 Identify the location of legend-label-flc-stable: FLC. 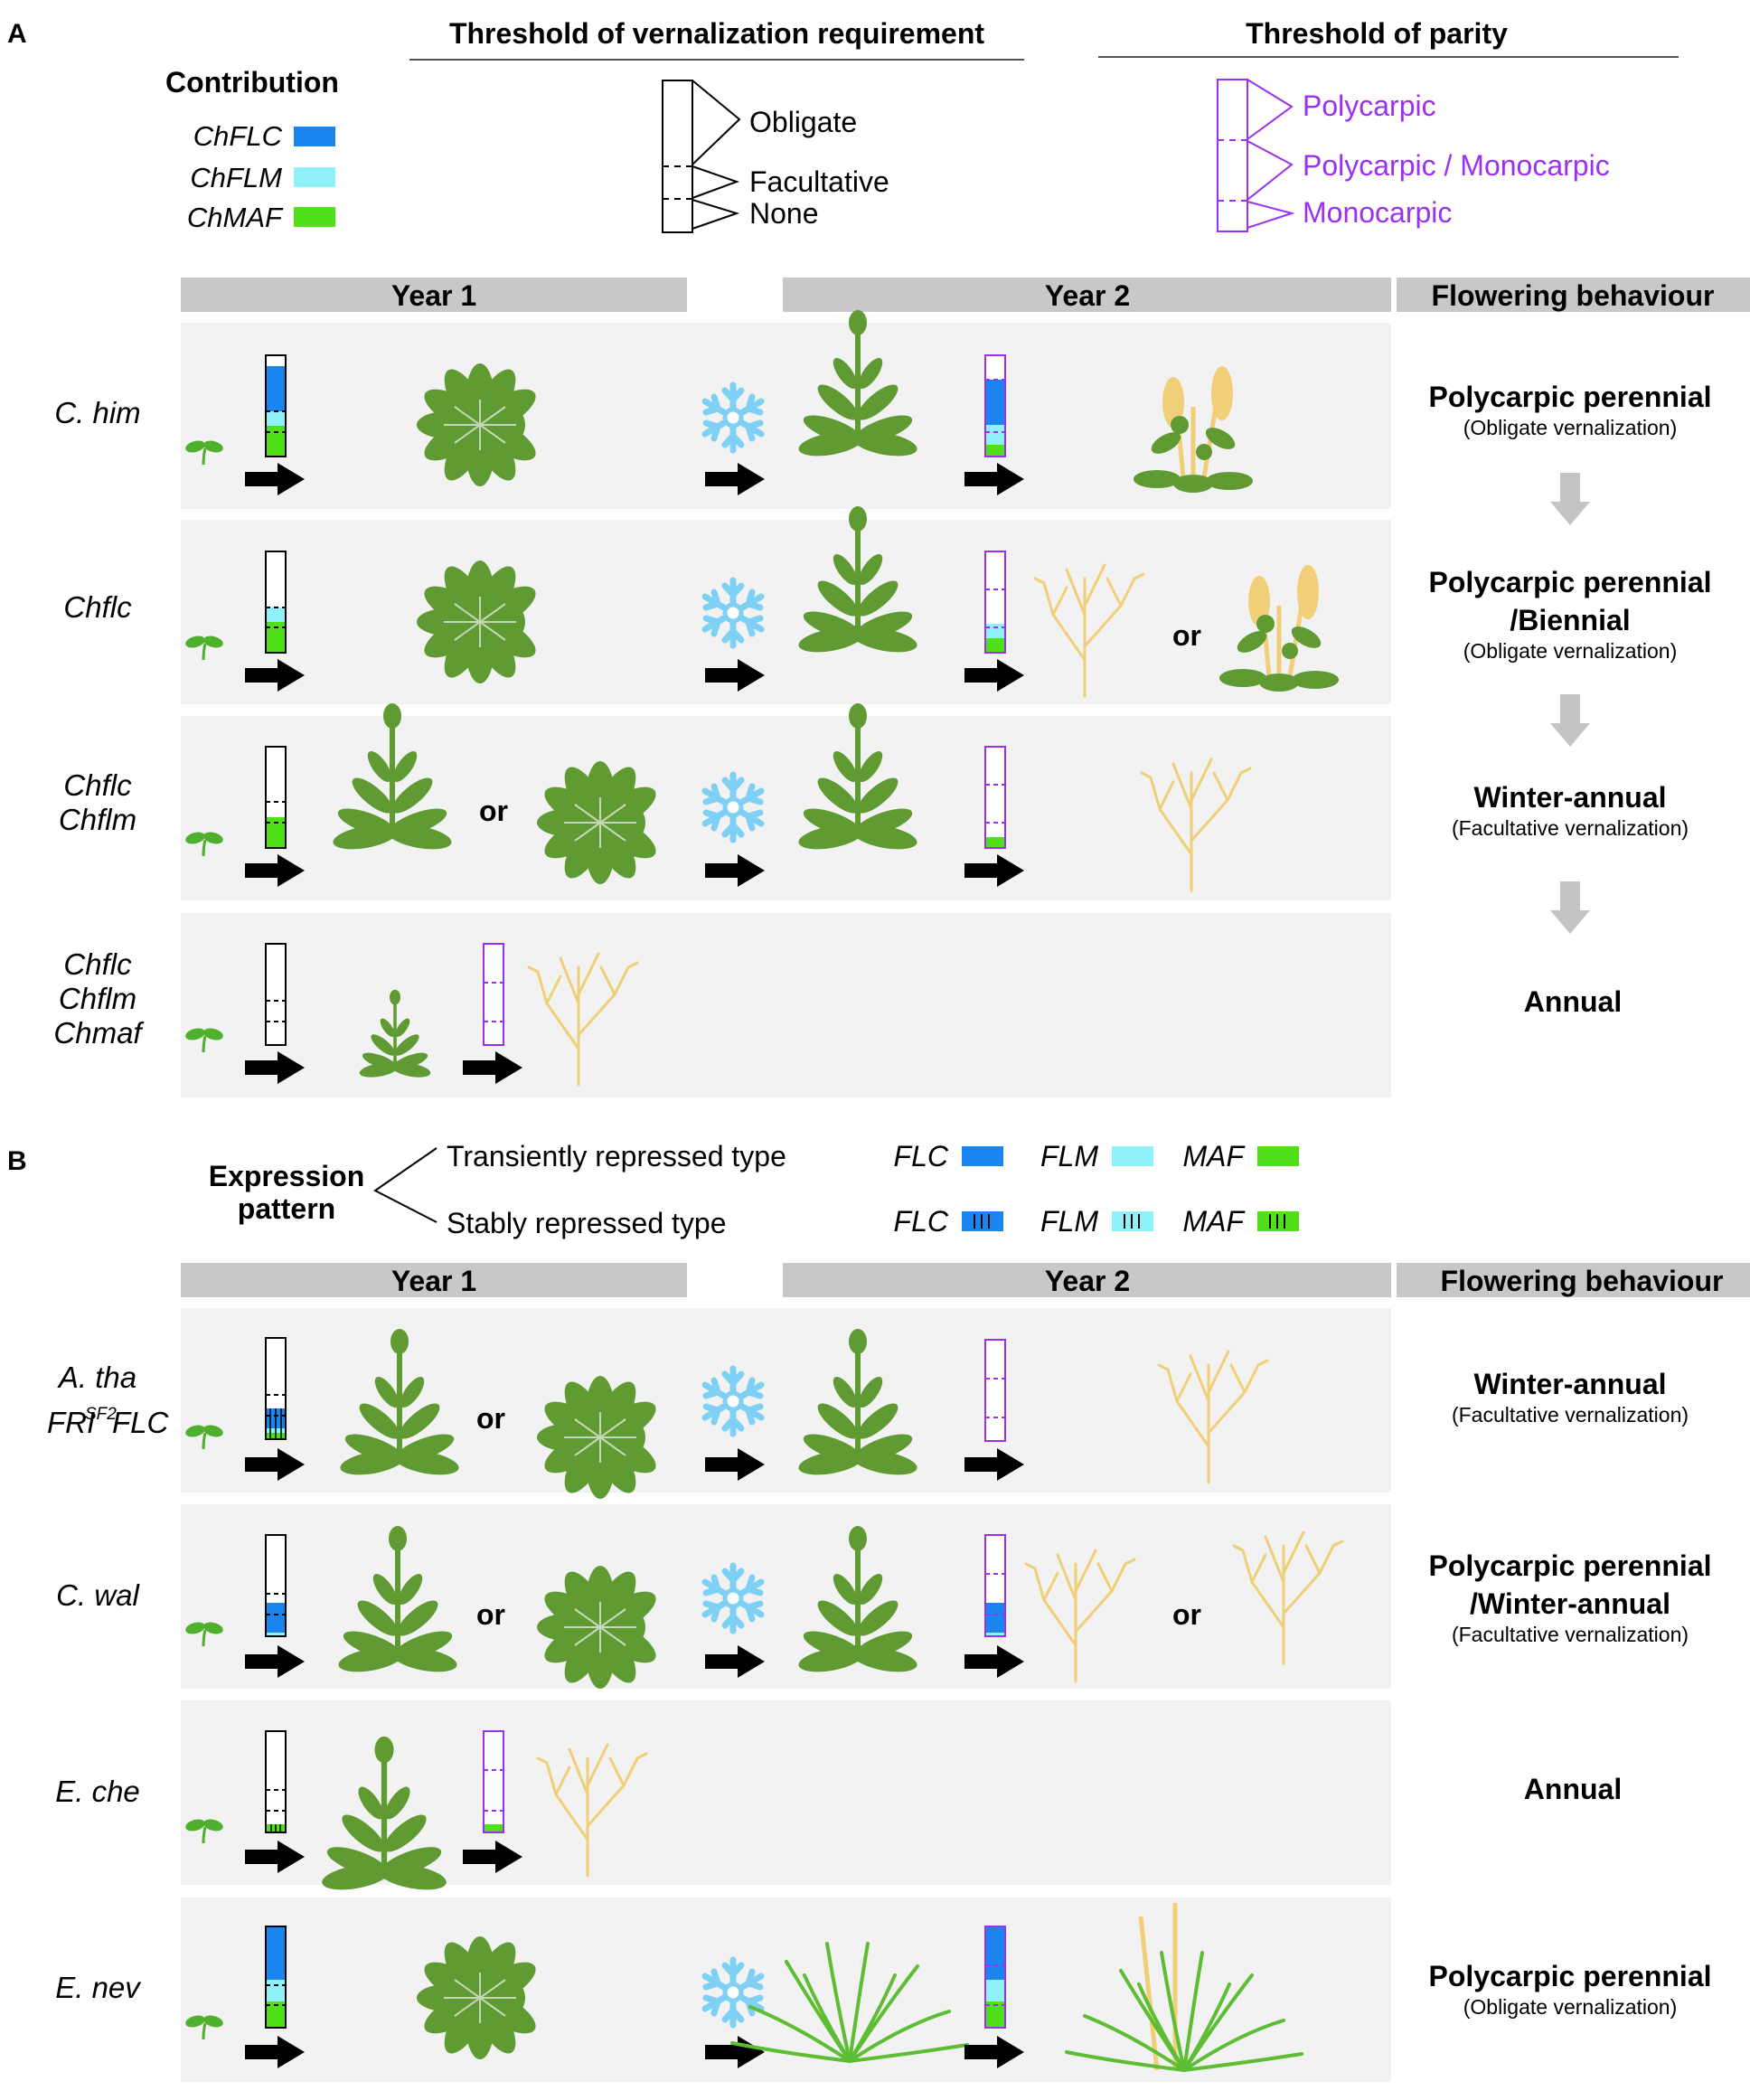
(921, 1221).